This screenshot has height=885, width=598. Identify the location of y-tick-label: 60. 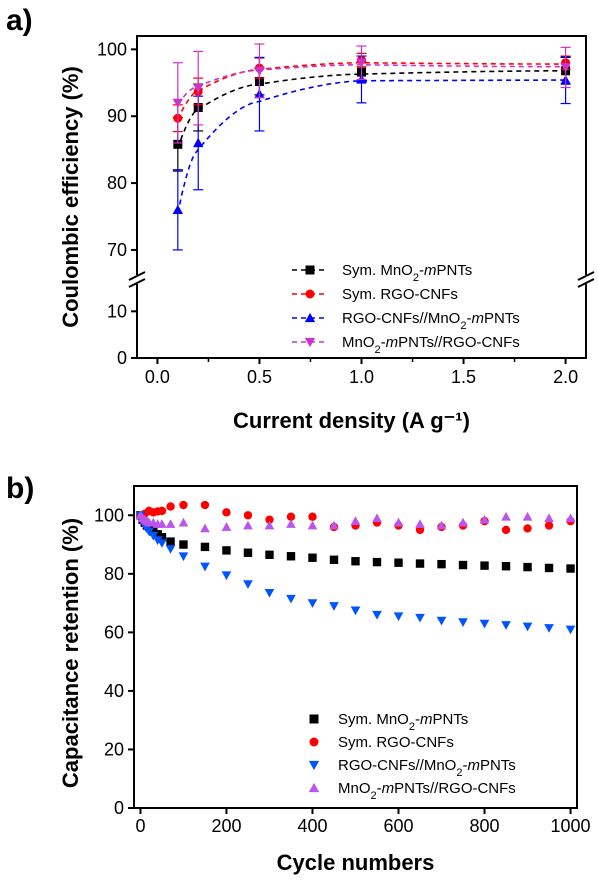
(114, 632).